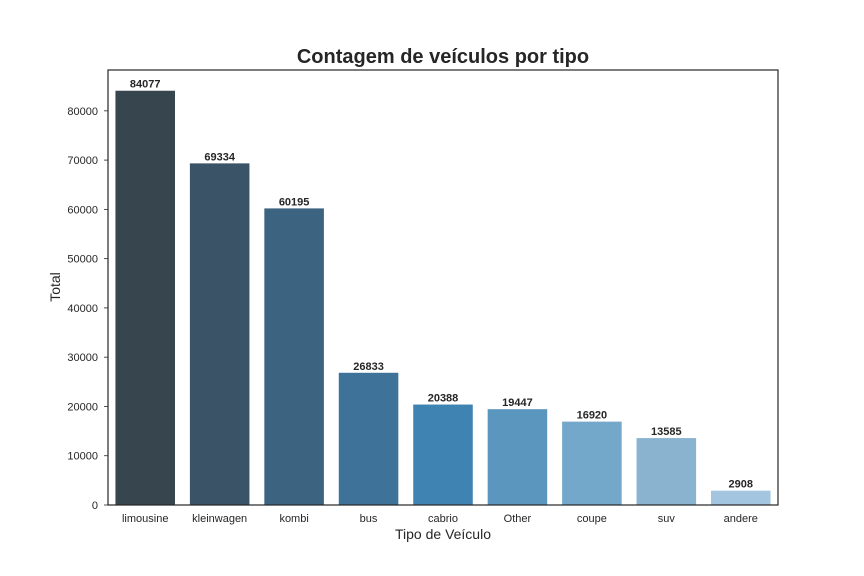 The height and width of the screenshot is (576, 864). What do you see at coordinates (369, 519) in the screenshot?
I see `x-tick-label-bus: bus` at bounding box center [369, 519].